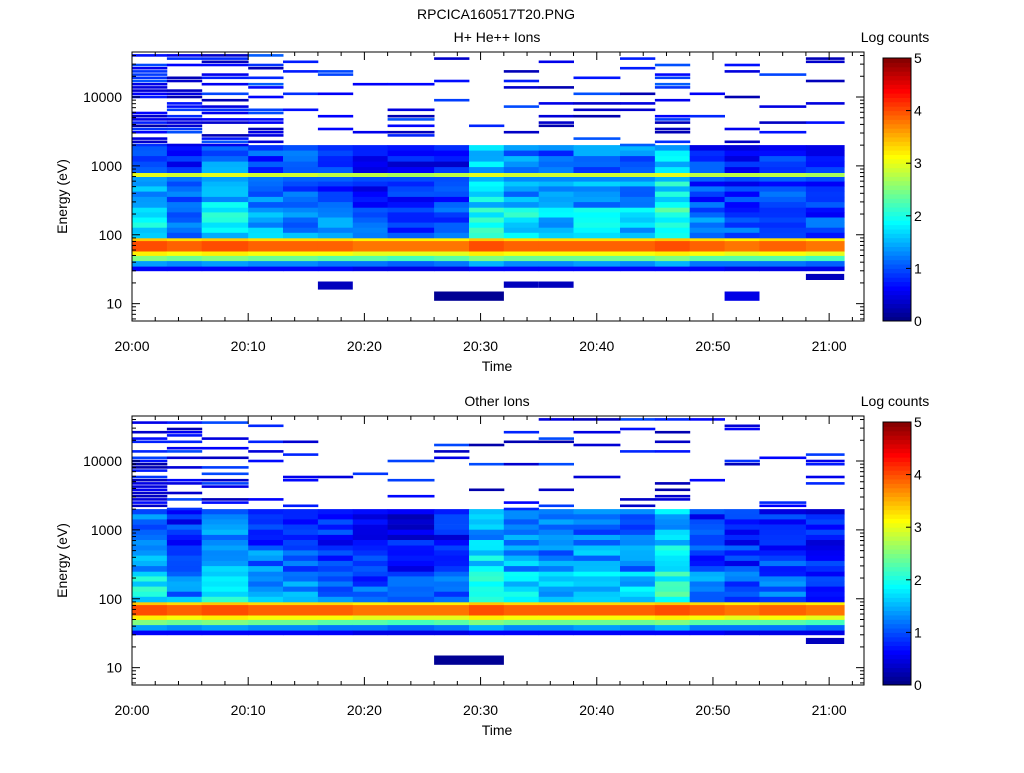  Describe the element at coordinates (918, 321) in the screenshot. I see `colorbar-tick-label: 0` at that location.